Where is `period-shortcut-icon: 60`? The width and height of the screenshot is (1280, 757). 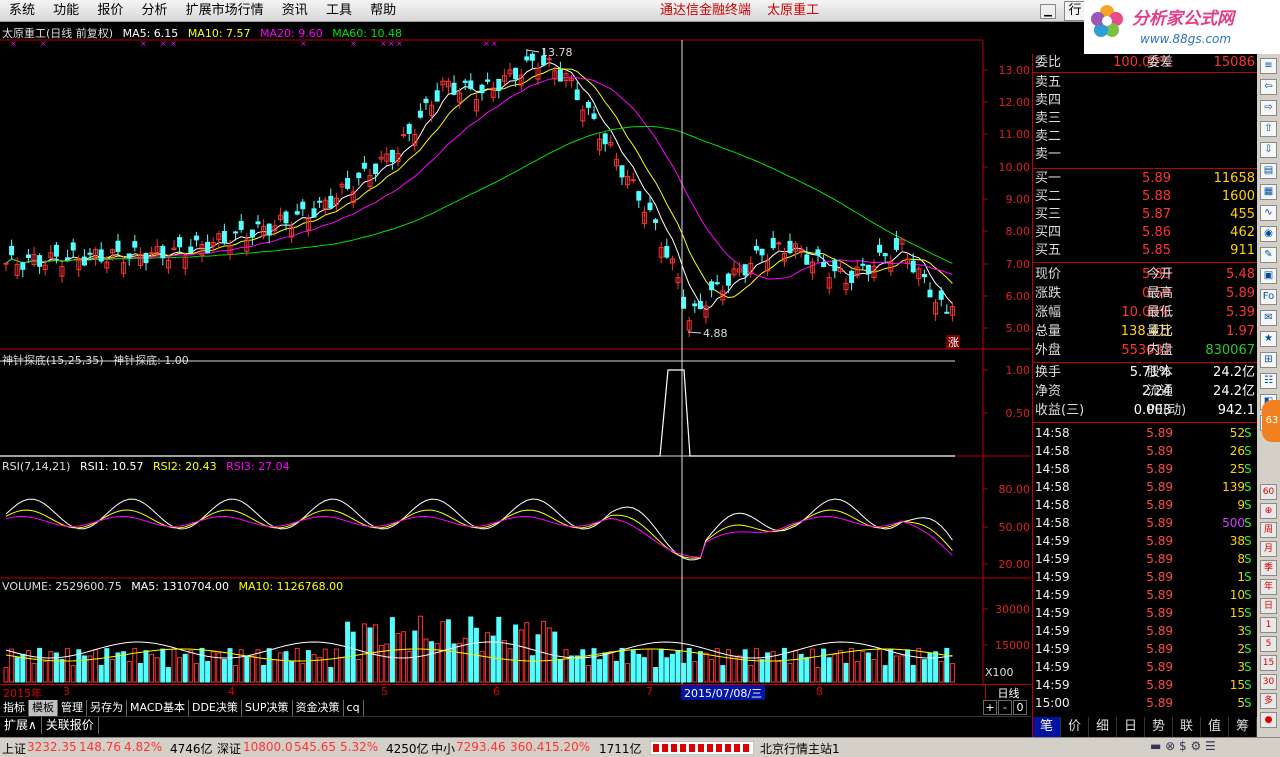
period-shortcut-icon: 60 is located at coordinates (1268, 492).